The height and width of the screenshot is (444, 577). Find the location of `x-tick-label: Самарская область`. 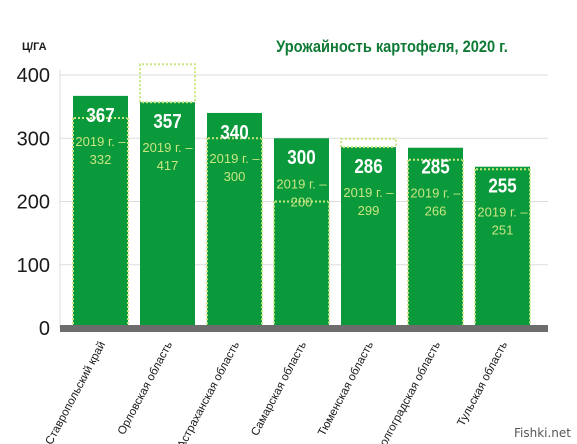

x-tick-label: Самарская область is located at coordinates (279, 389).